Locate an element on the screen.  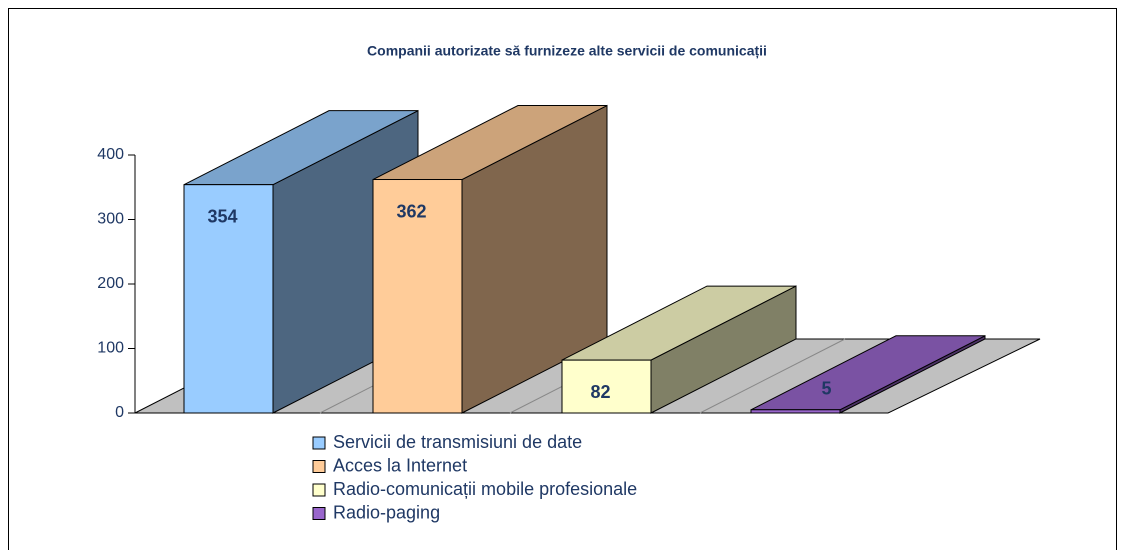
data-label: 362 is located at coordinates (411, 211).